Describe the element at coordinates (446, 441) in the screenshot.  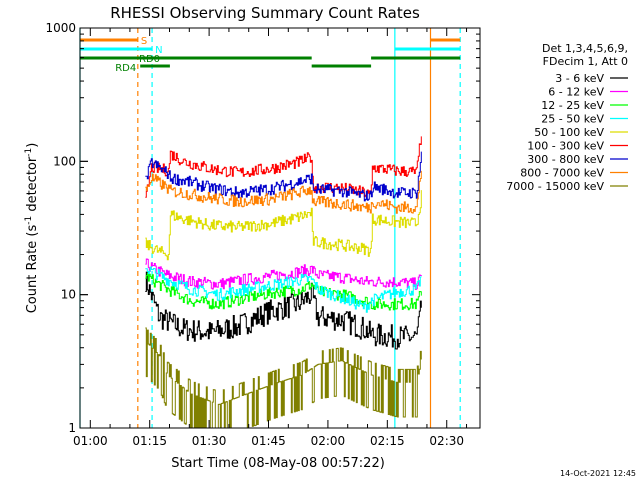
I see `x-tick-label: 02:30` at that location.